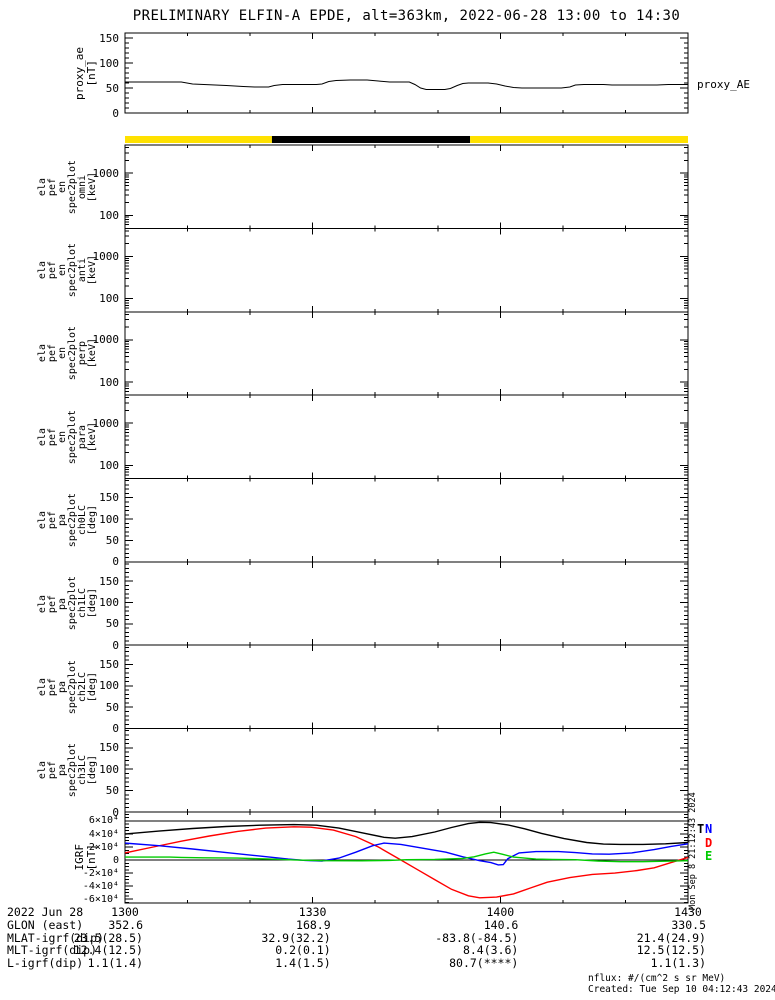 The width and height of the screenshot is (775, 1000). Describe the element at coordinates (103, 847) in the screenshot. I see `ytick-label-igrf: 2×10⁴` at that location.